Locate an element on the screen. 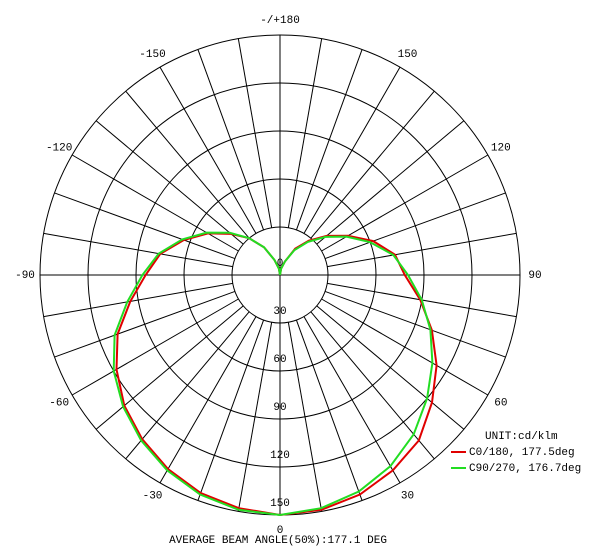 The height and width of the screenshot is (553, 606). unit-label: UNIT:cd/klm is located at coordinates (521, 437).